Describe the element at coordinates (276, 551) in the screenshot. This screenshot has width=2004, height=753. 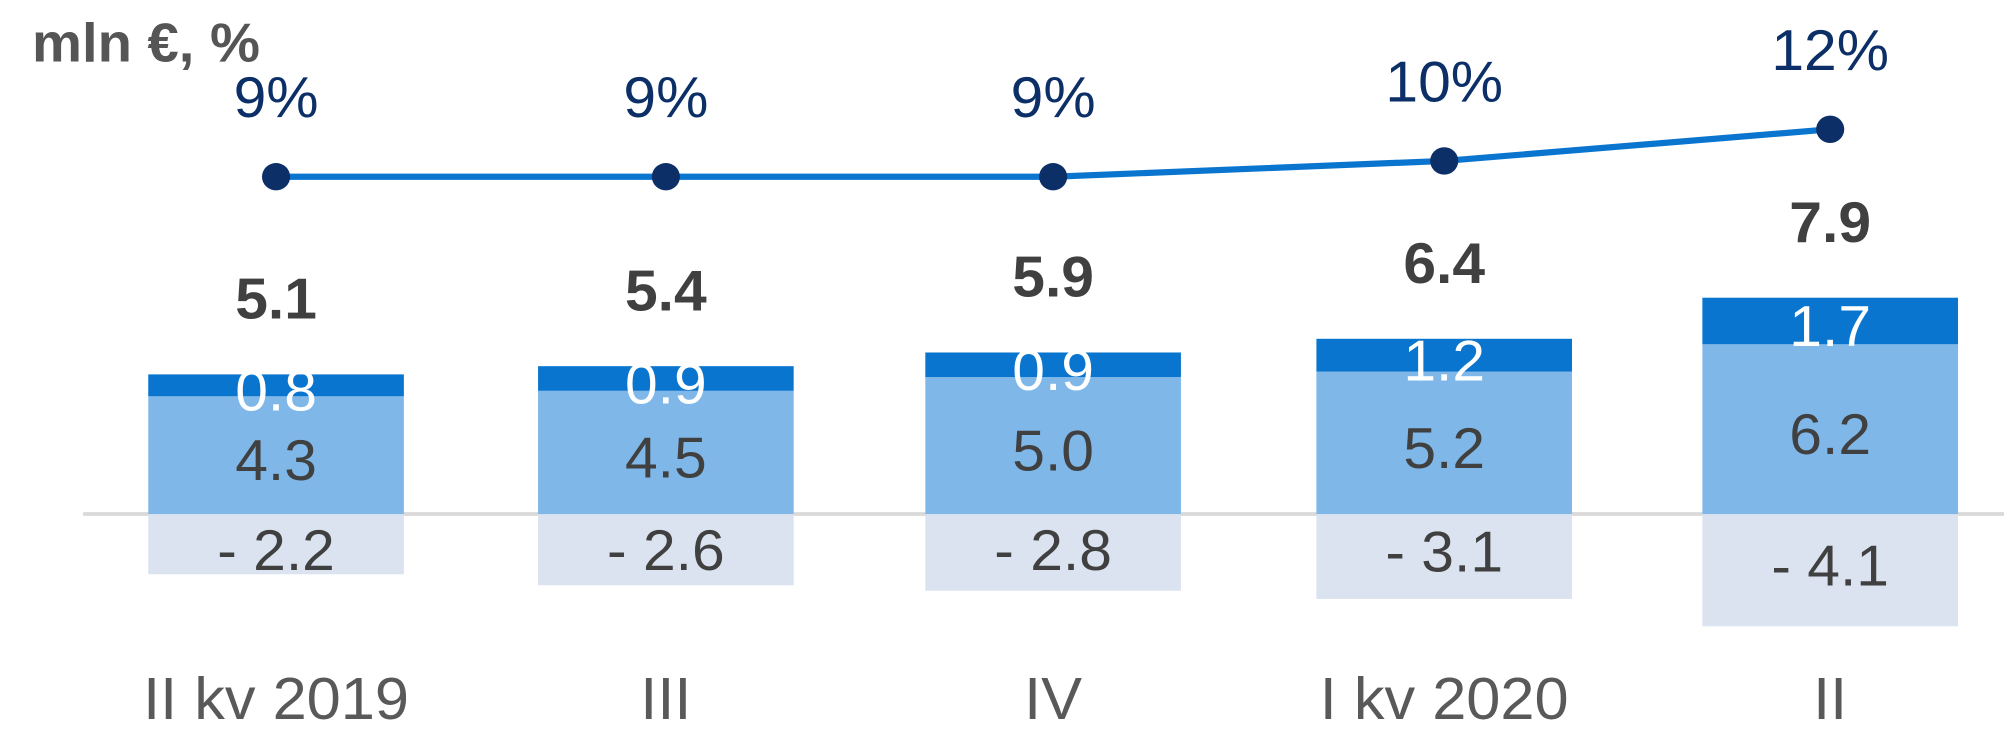
I see `value-label: - 2.2` at that location.